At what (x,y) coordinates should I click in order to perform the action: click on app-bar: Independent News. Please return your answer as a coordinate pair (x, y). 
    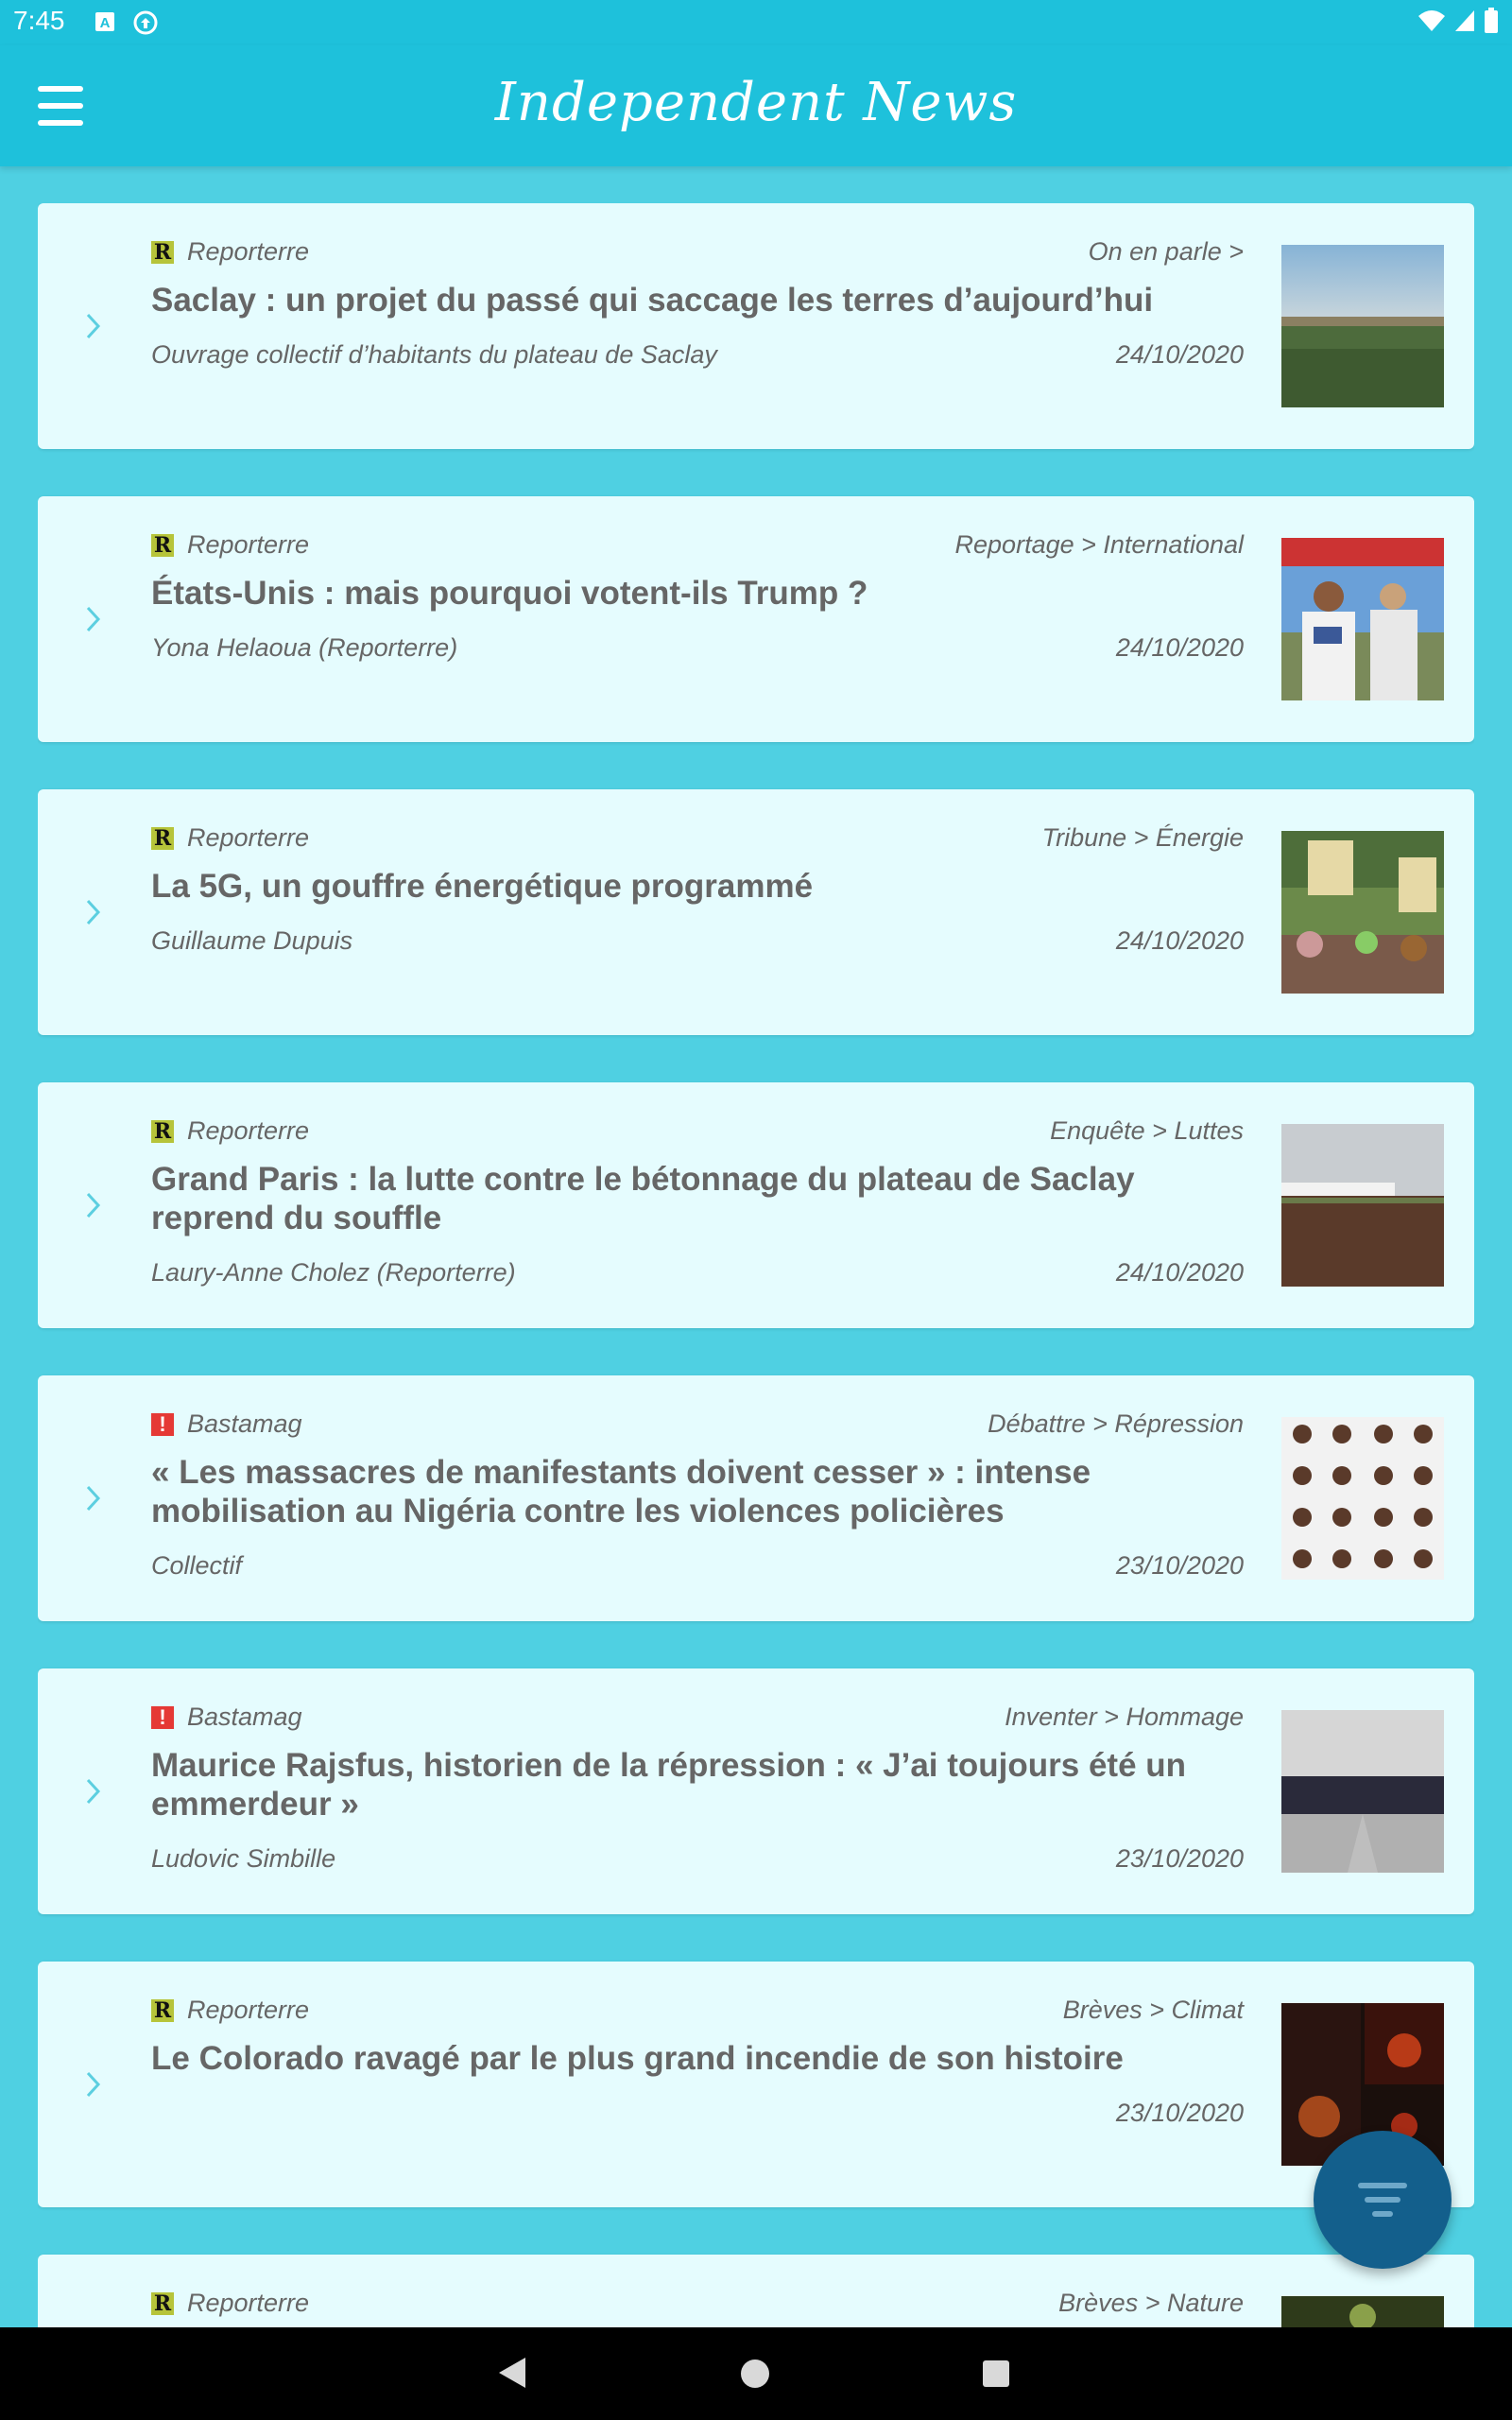
    Looking at the image, I should click on (756, 105).